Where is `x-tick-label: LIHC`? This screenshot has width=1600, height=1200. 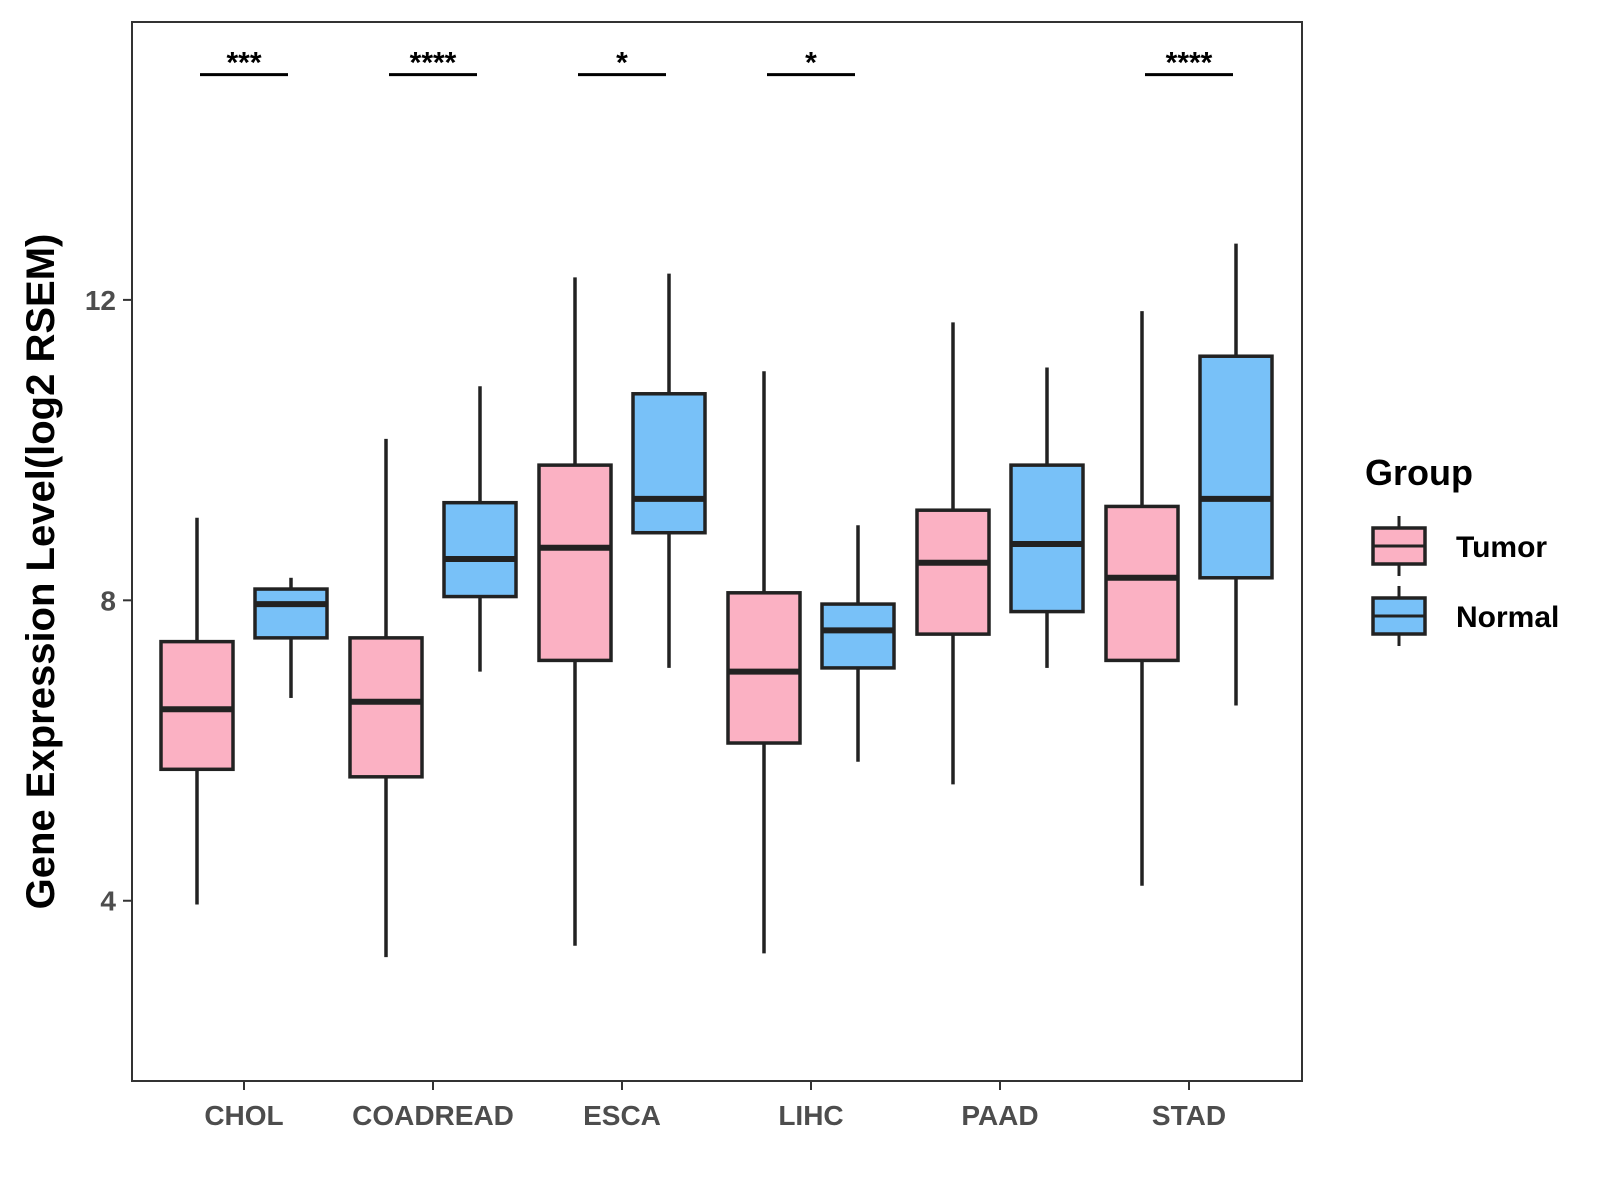
x-tick-label: LIHC is located at coordinates (810, 1115).